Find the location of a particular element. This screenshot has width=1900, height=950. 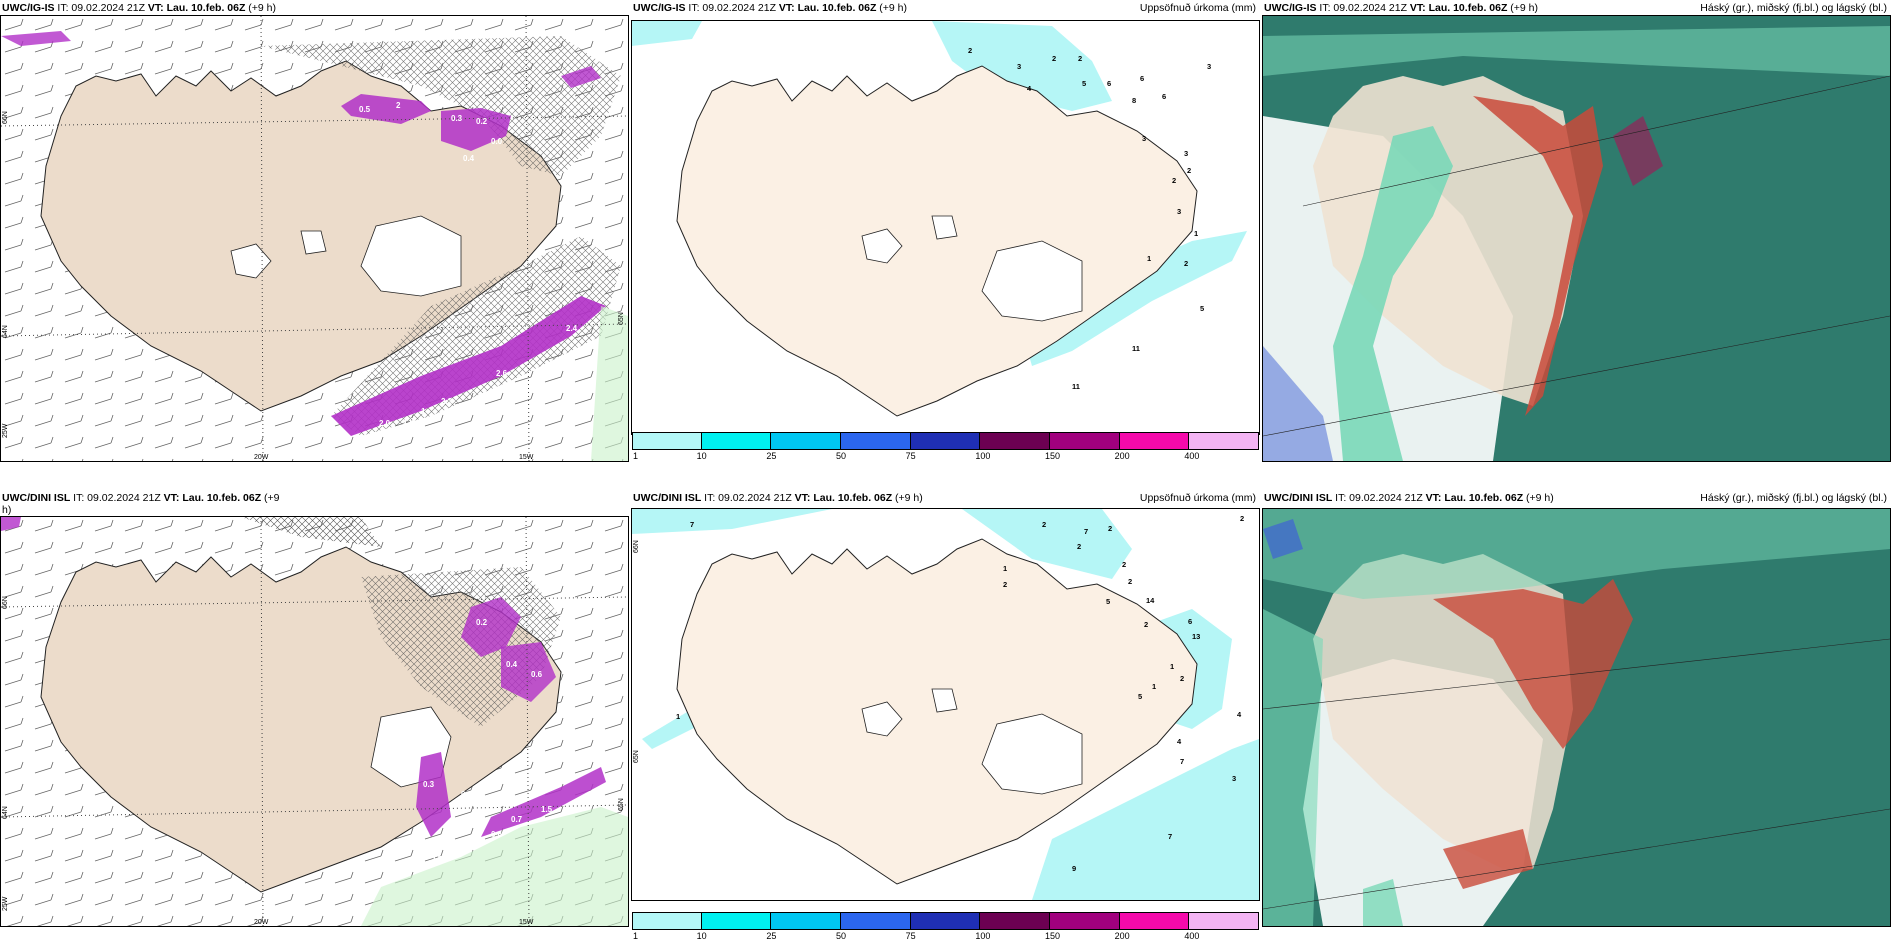

colorbar is located at coordinates (945, 921).